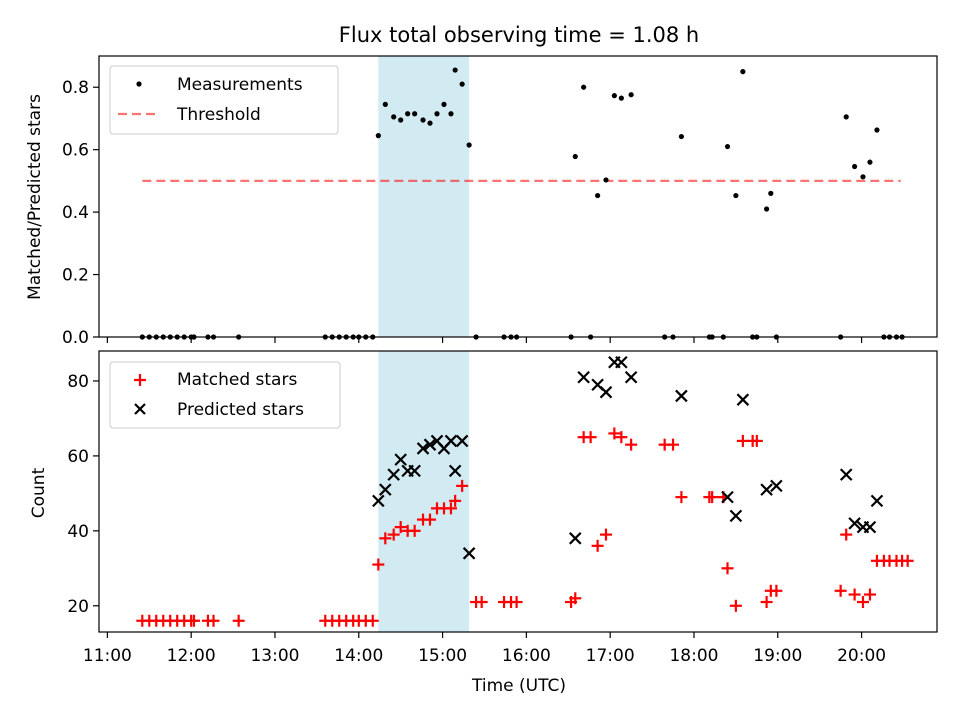 The height and width of the screenshot is (720, 960). I want to click on x-tick-label: 16:00, so click(526, 656).